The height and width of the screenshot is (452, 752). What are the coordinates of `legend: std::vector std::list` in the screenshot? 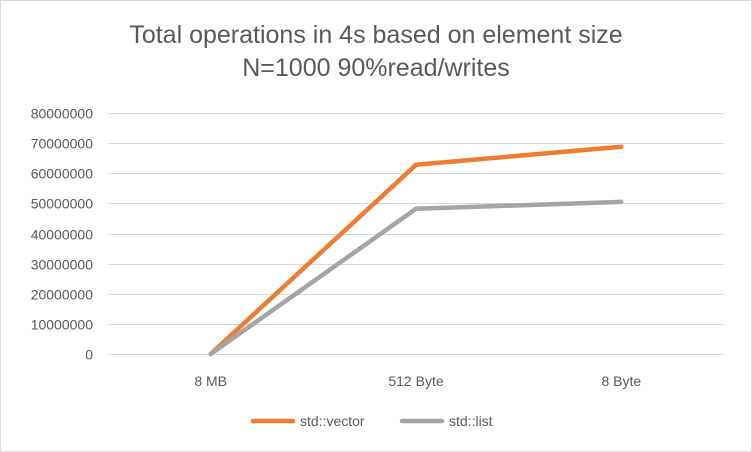 It's located at (371, 421).